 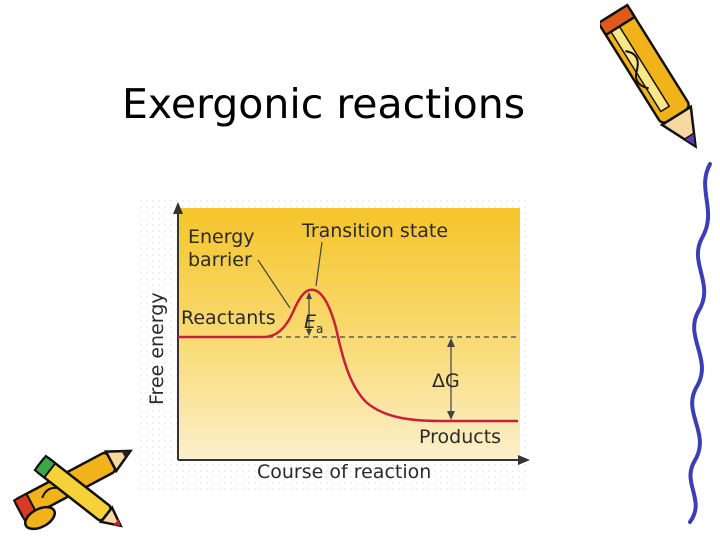 I want to click on y-axis-title: Free energy, so click(x=157, y=348).